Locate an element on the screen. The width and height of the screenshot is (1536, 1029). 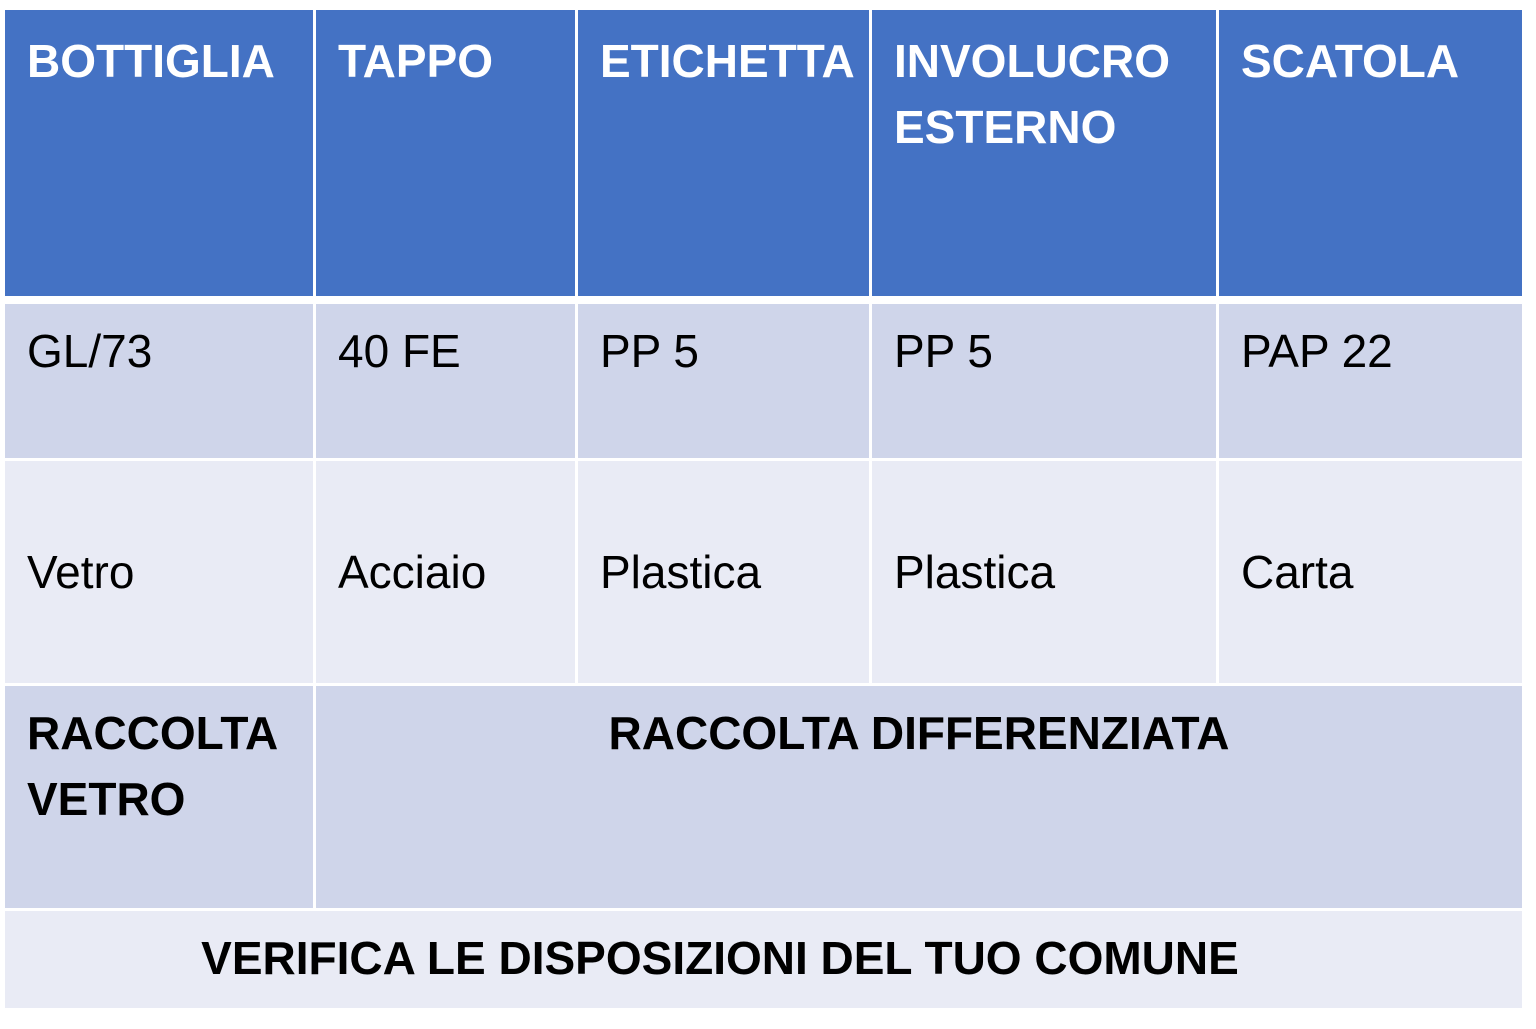
material-cell: Acciaio is located at coordinates (445, 572).